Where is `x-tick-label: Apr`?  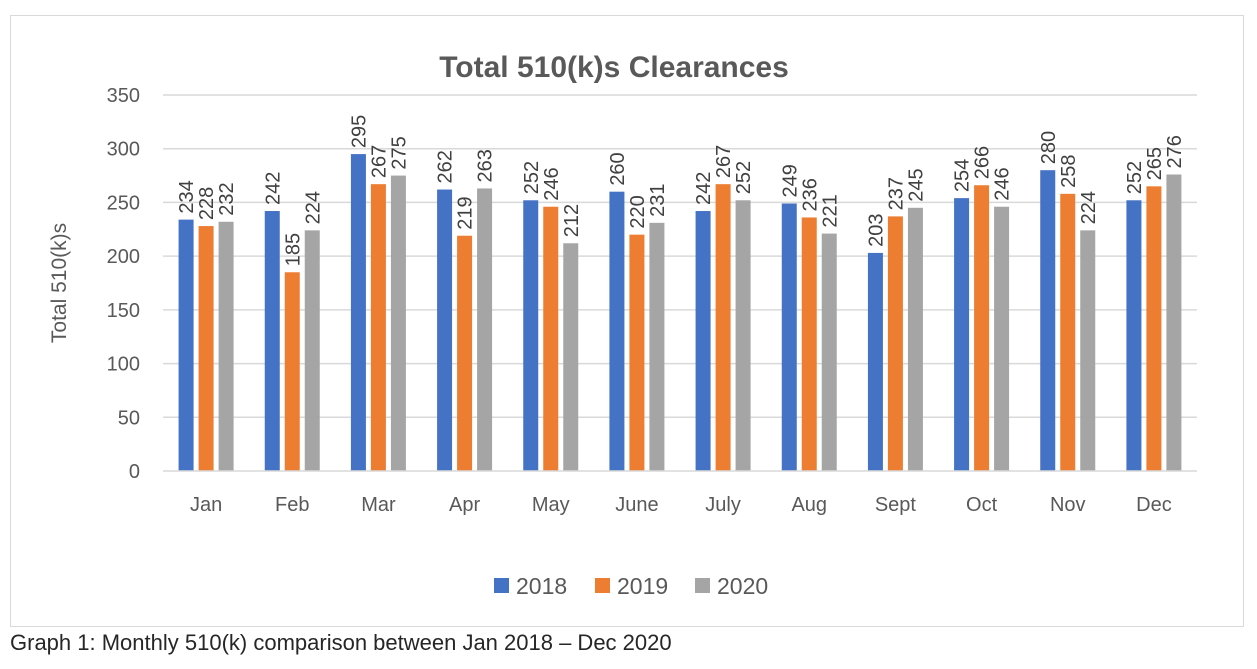
x-tick-label: Apr is located at coordinates (464, 505).